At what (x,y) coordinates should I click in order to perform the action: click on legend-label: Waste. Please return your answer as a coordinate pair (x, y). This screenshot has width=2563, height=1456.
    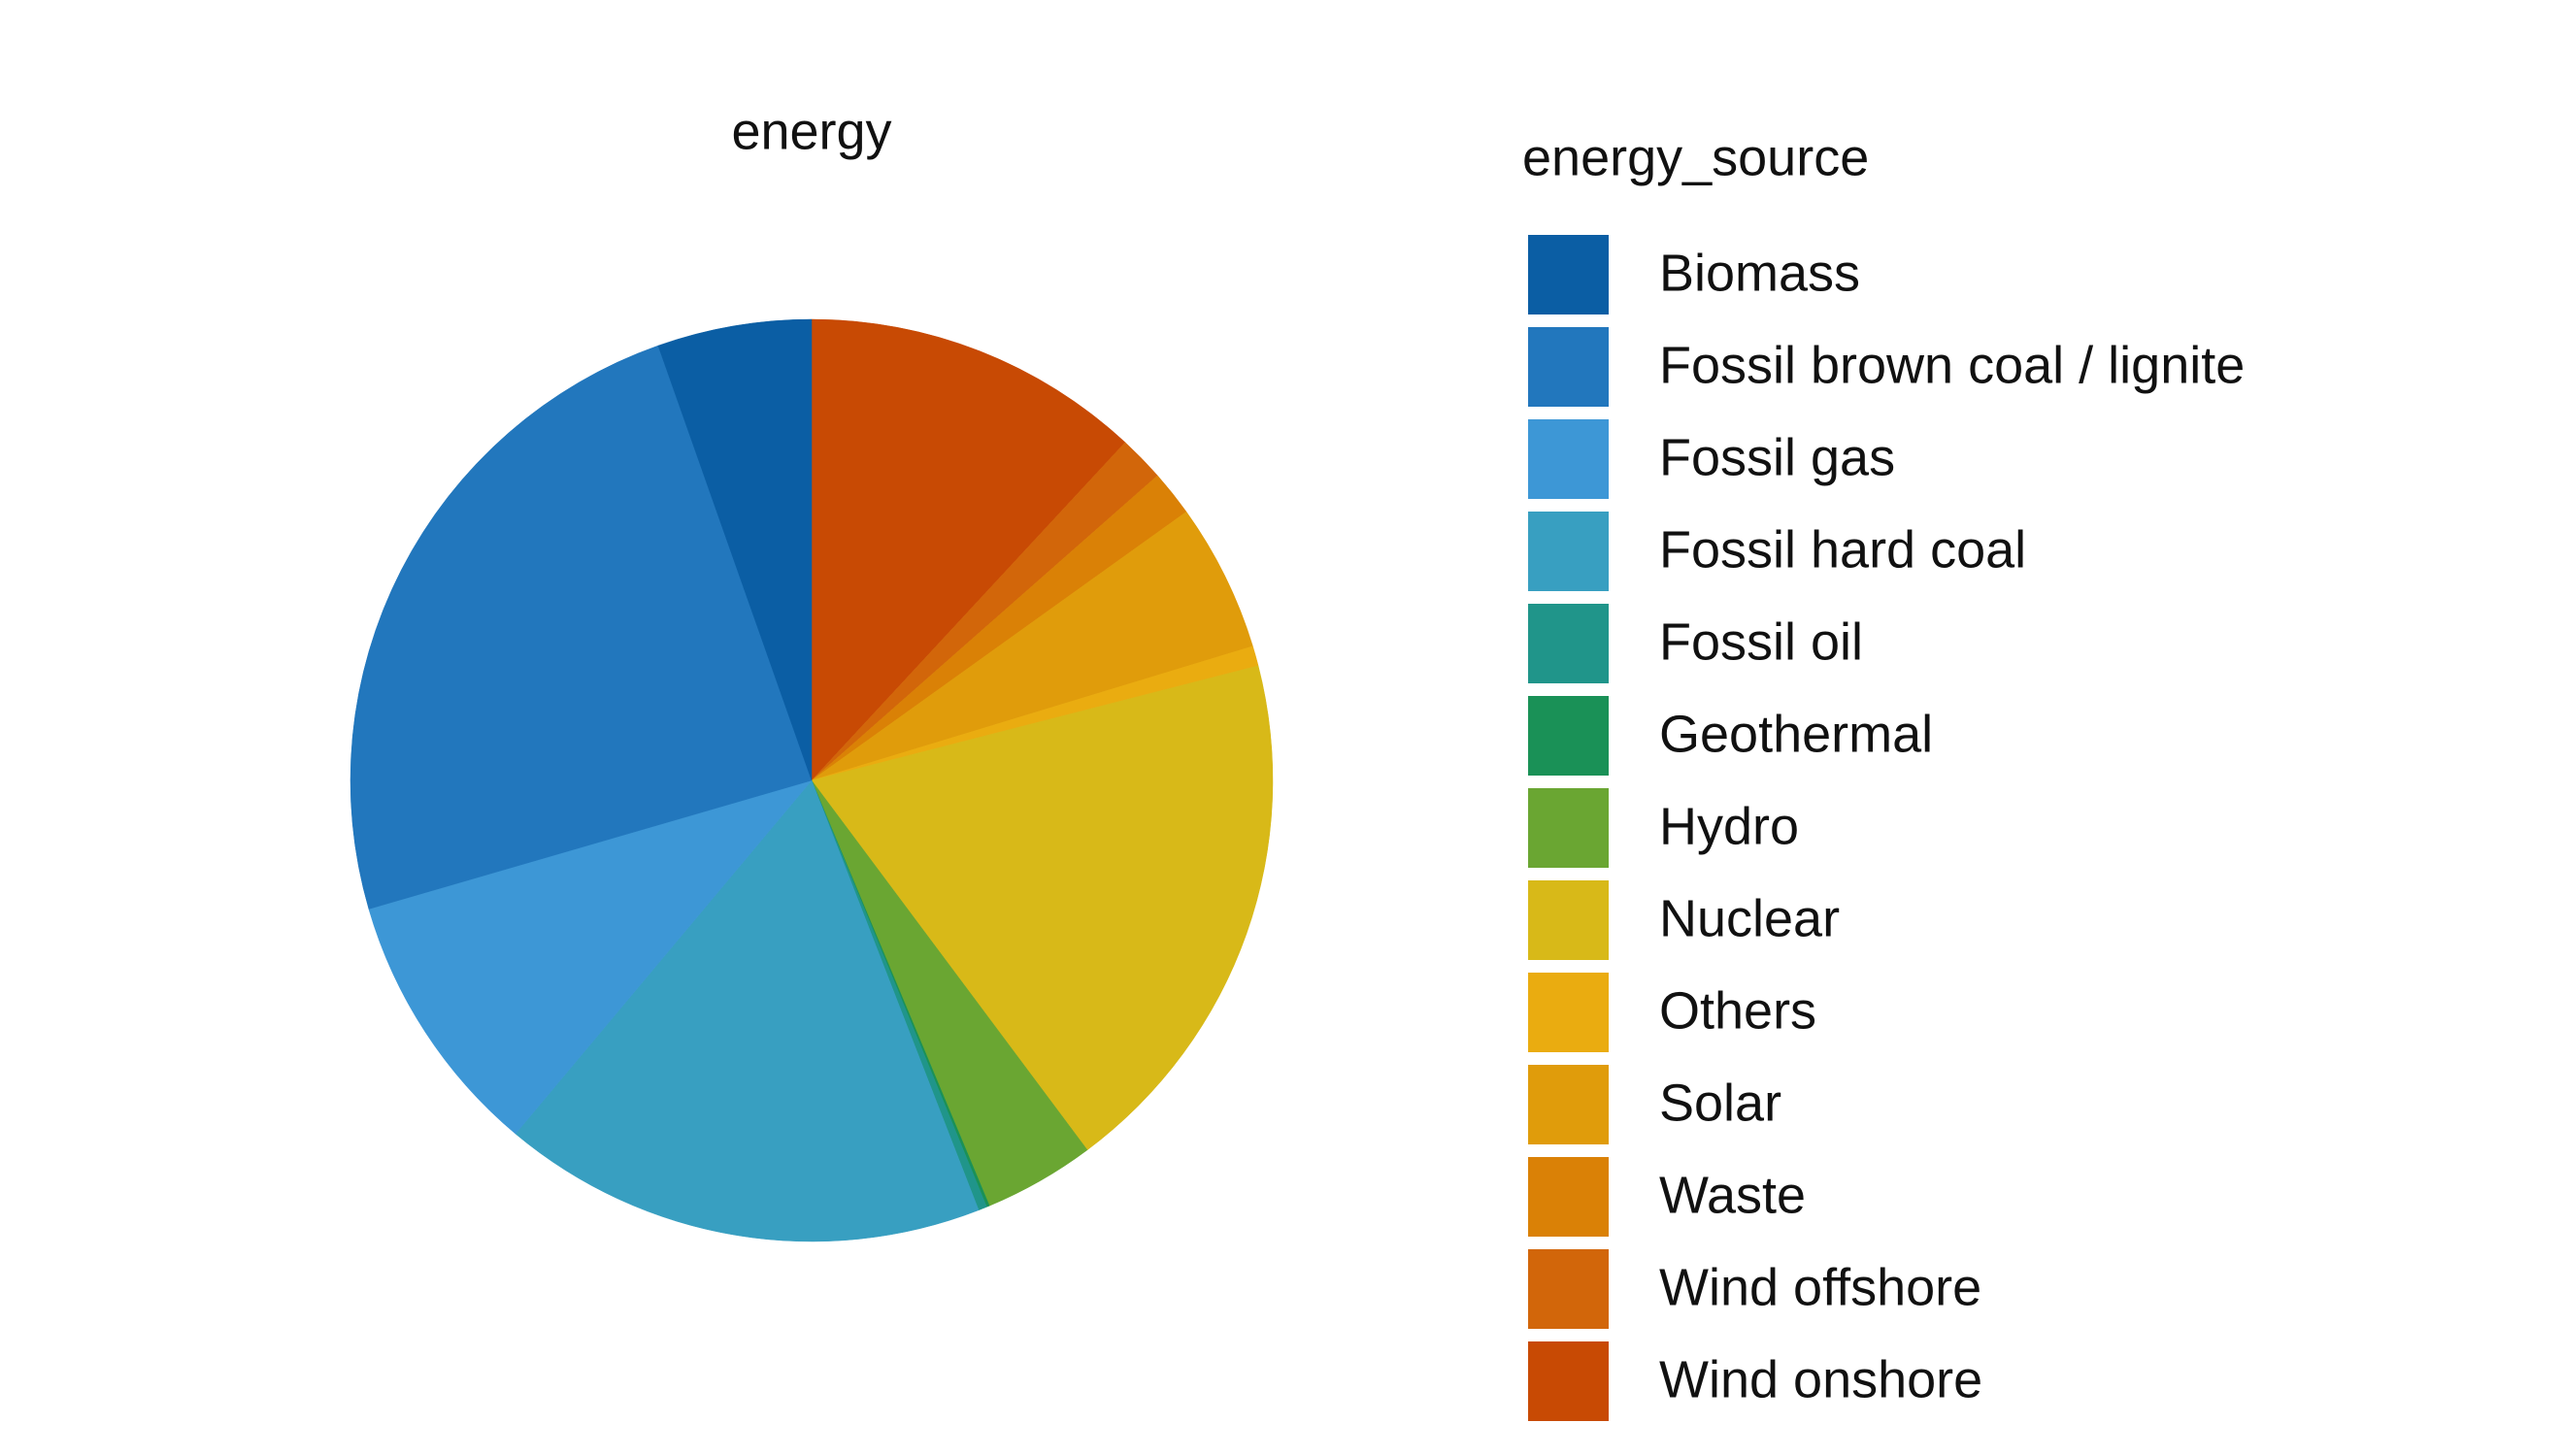
    Looking at the image, I should click on (1732, 1195).